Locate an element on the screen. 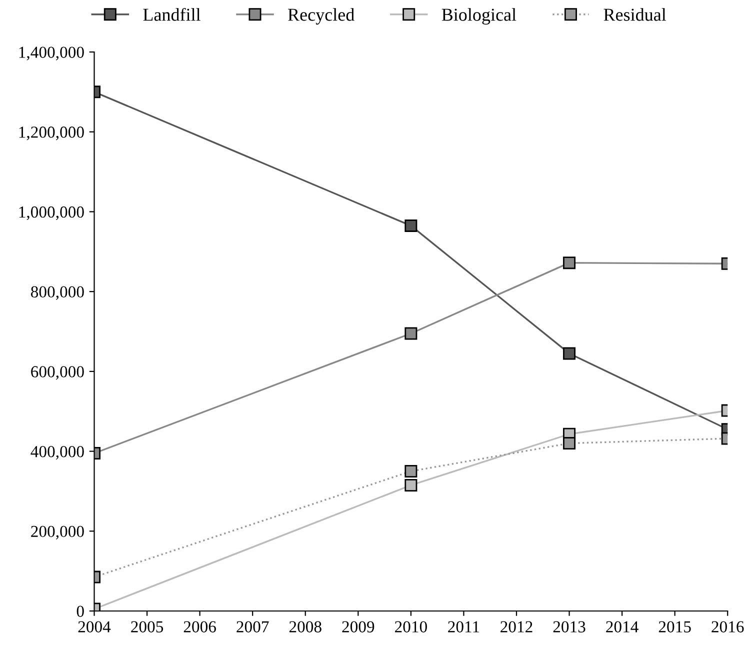 This screenshot has height=650, width=754. legend-label: Landfill is located at coordinates (171, 14).